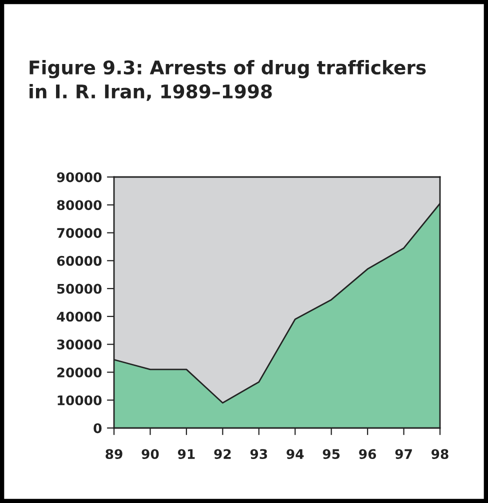 Image resolution: width=488 pixels, height=503 pixels. I want to click on x-tick-label: 90, so click(150, 454).